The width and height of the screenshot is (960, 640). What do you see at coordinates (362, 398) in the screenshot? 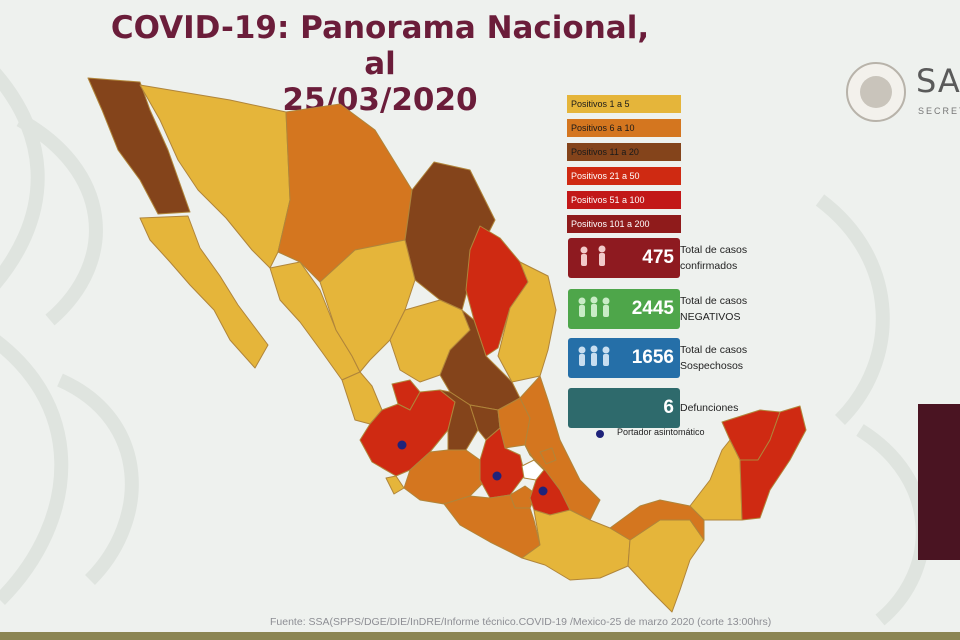
I see `state-nayarit` at bounding box center [362, 398].